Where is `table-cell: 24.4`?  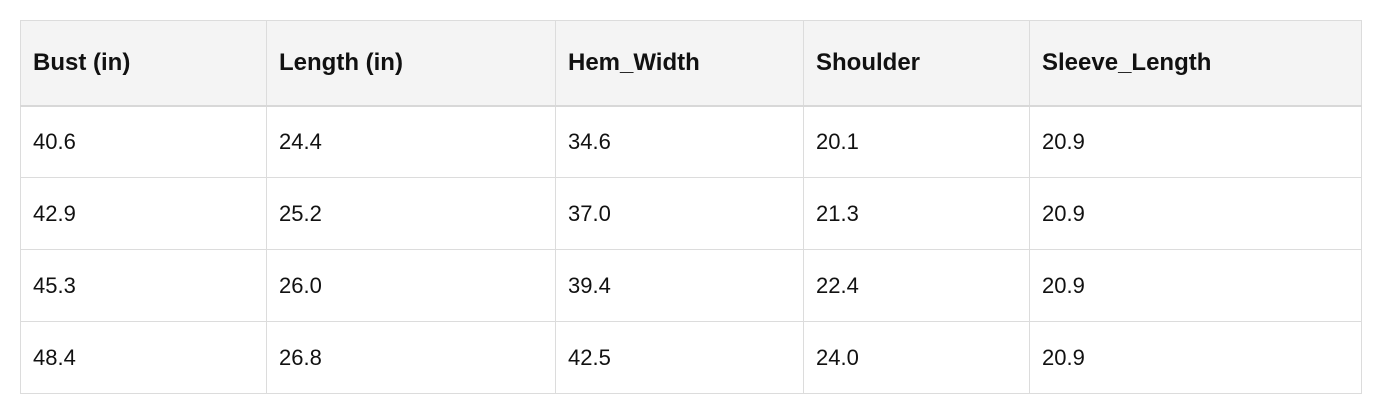
table-cell: 24.4 is located at coordinates (411, 141).